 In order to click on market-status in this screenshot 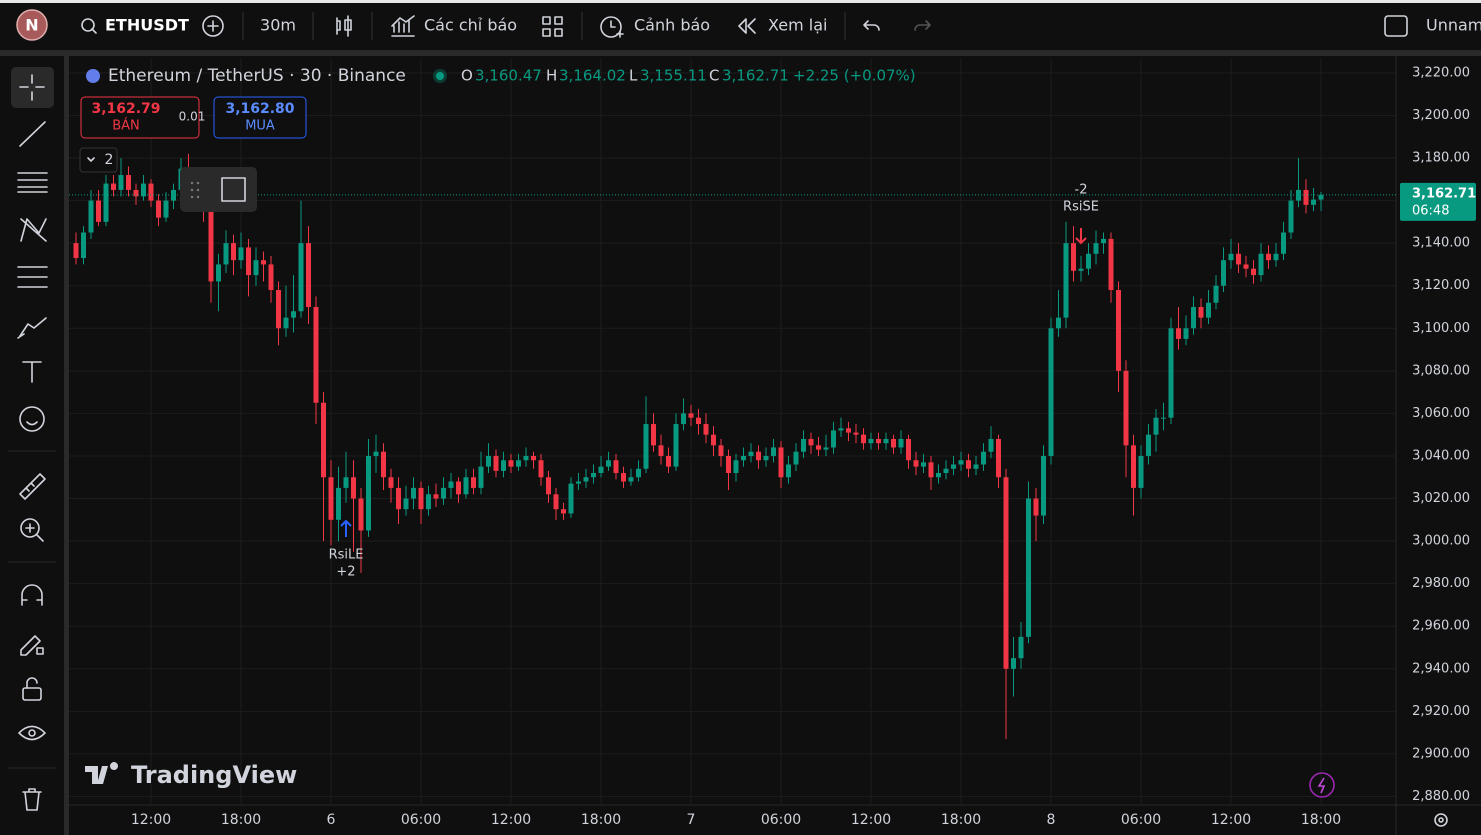, I will do `click(440, 76)`.